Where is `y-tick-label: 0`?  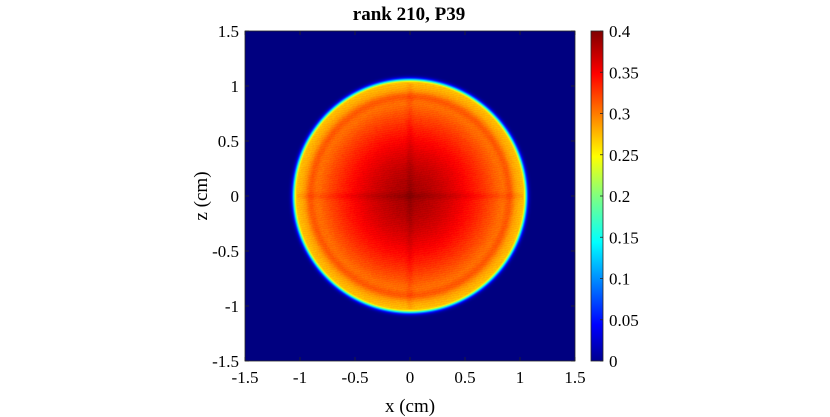
y-tick-label: 0 is located at coordinates (235, 196).